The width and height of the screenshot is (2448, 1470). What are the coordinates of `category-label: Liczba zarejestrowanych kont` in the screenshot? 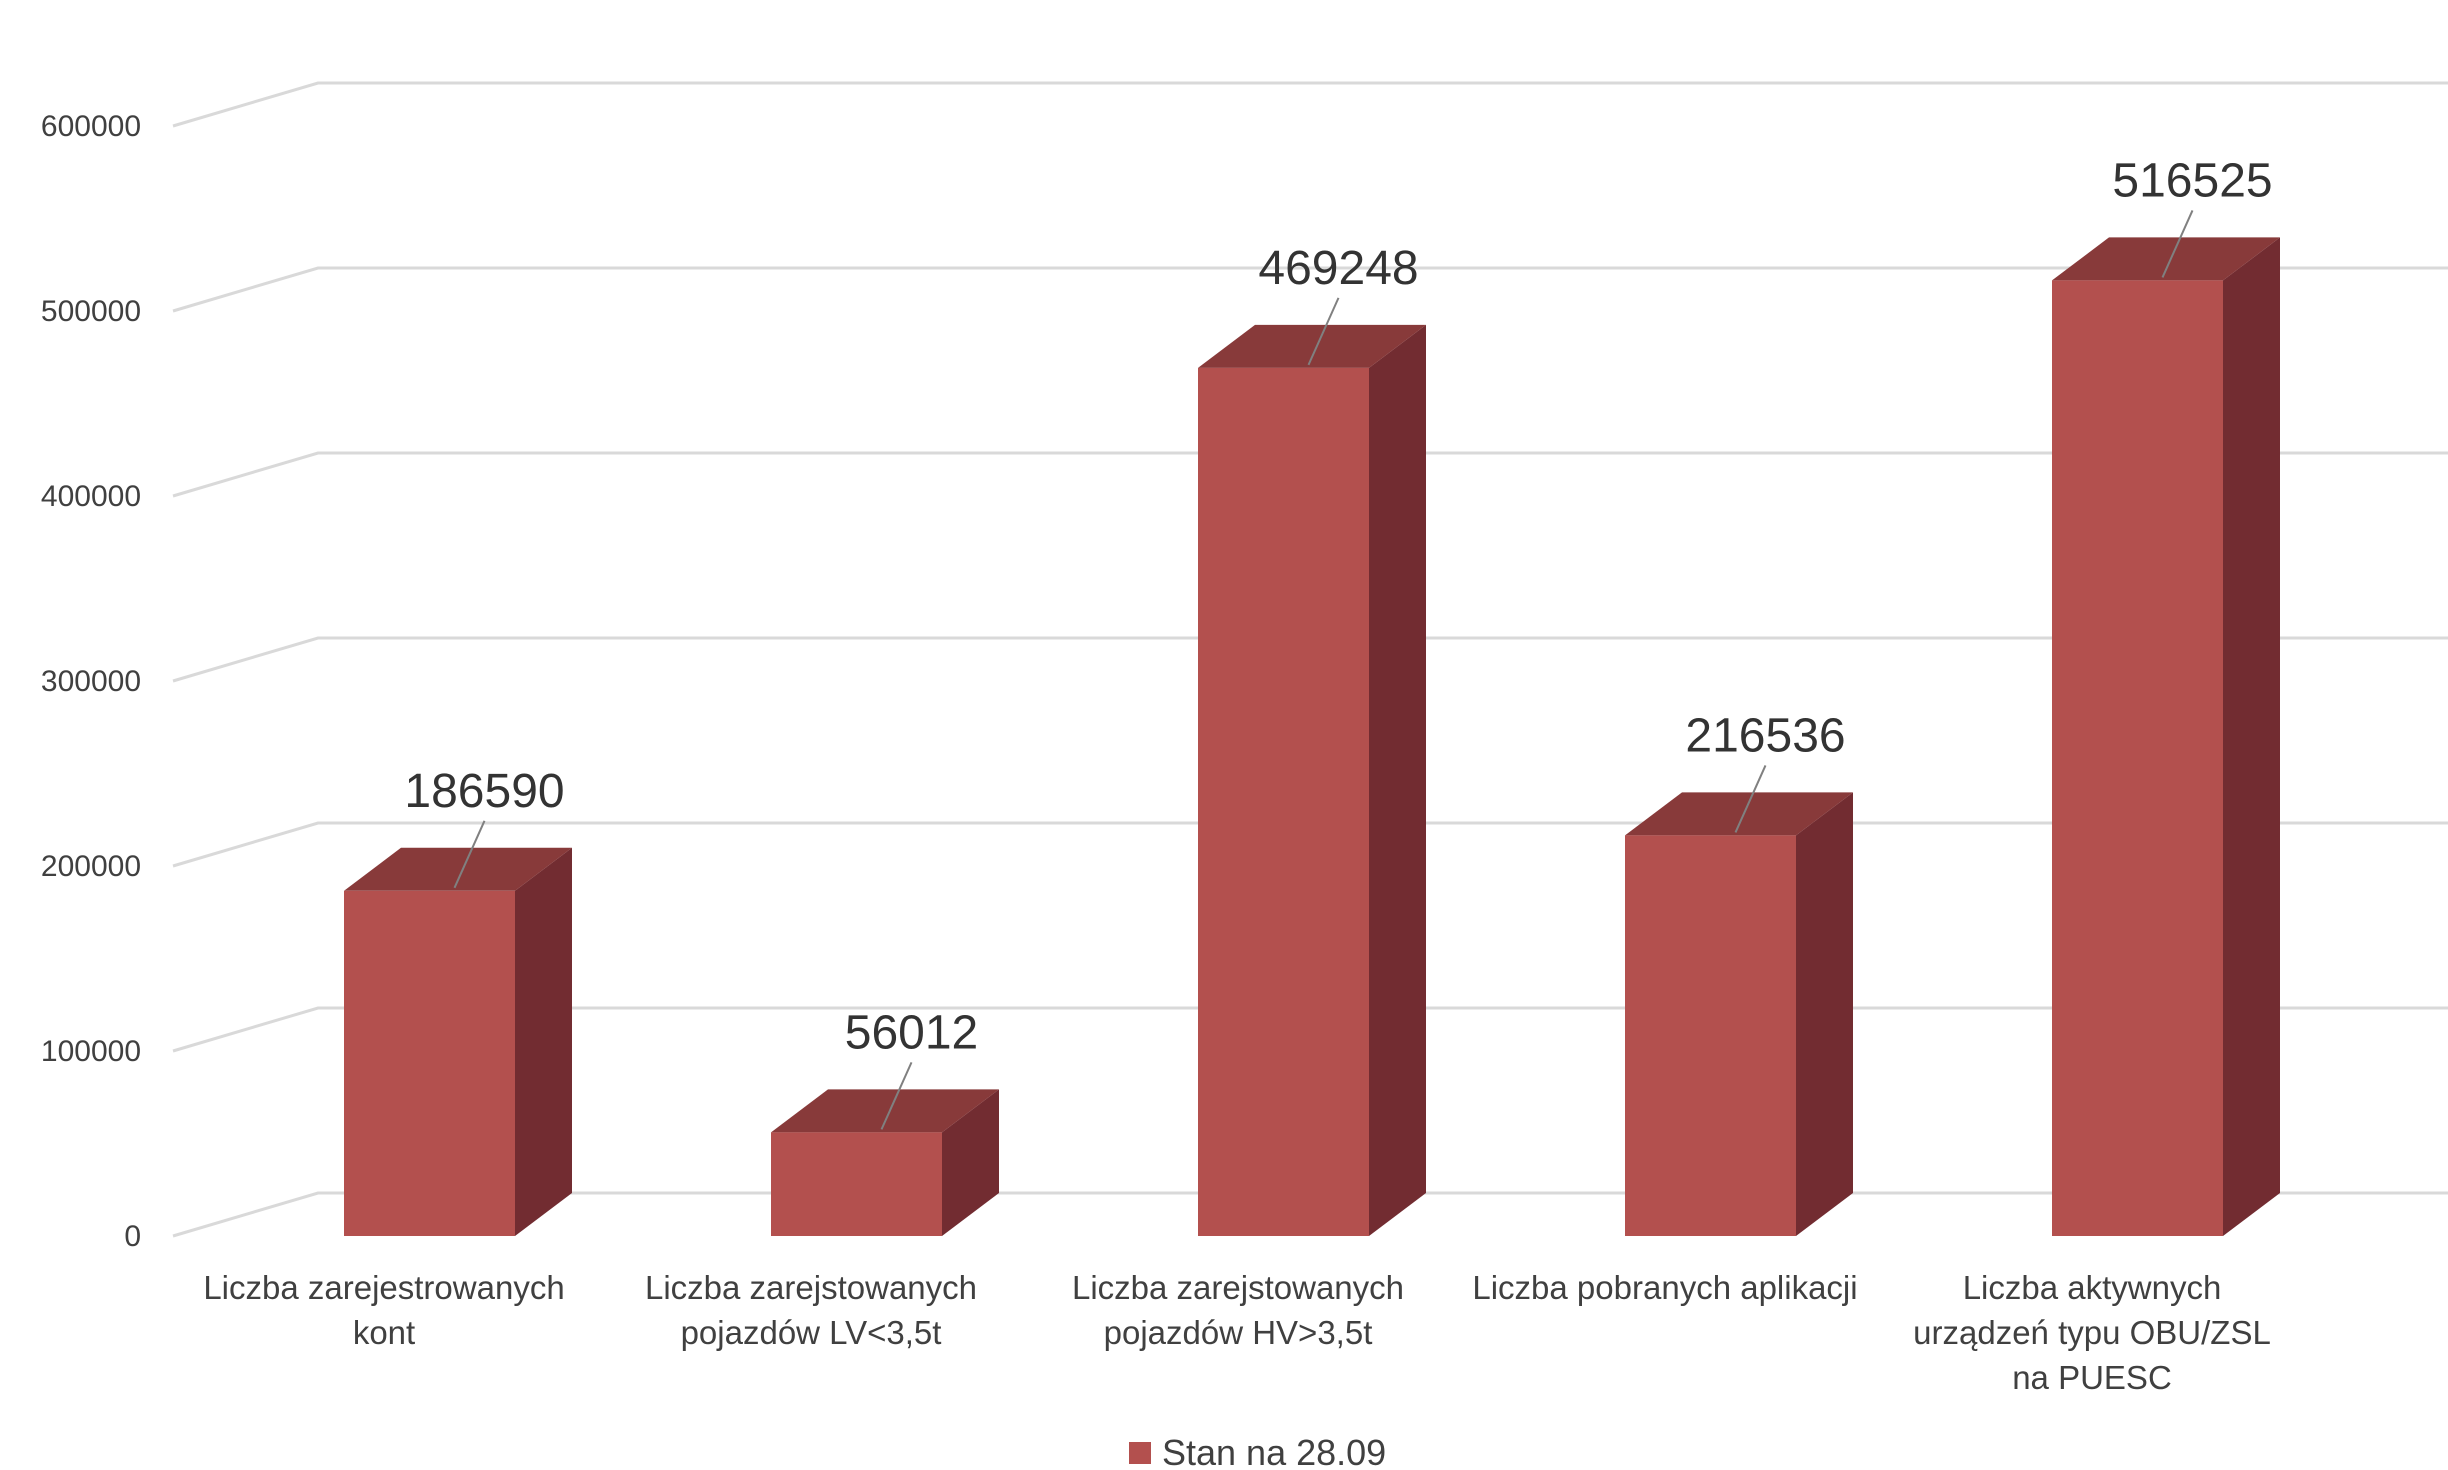 It's located at (383, 1310).